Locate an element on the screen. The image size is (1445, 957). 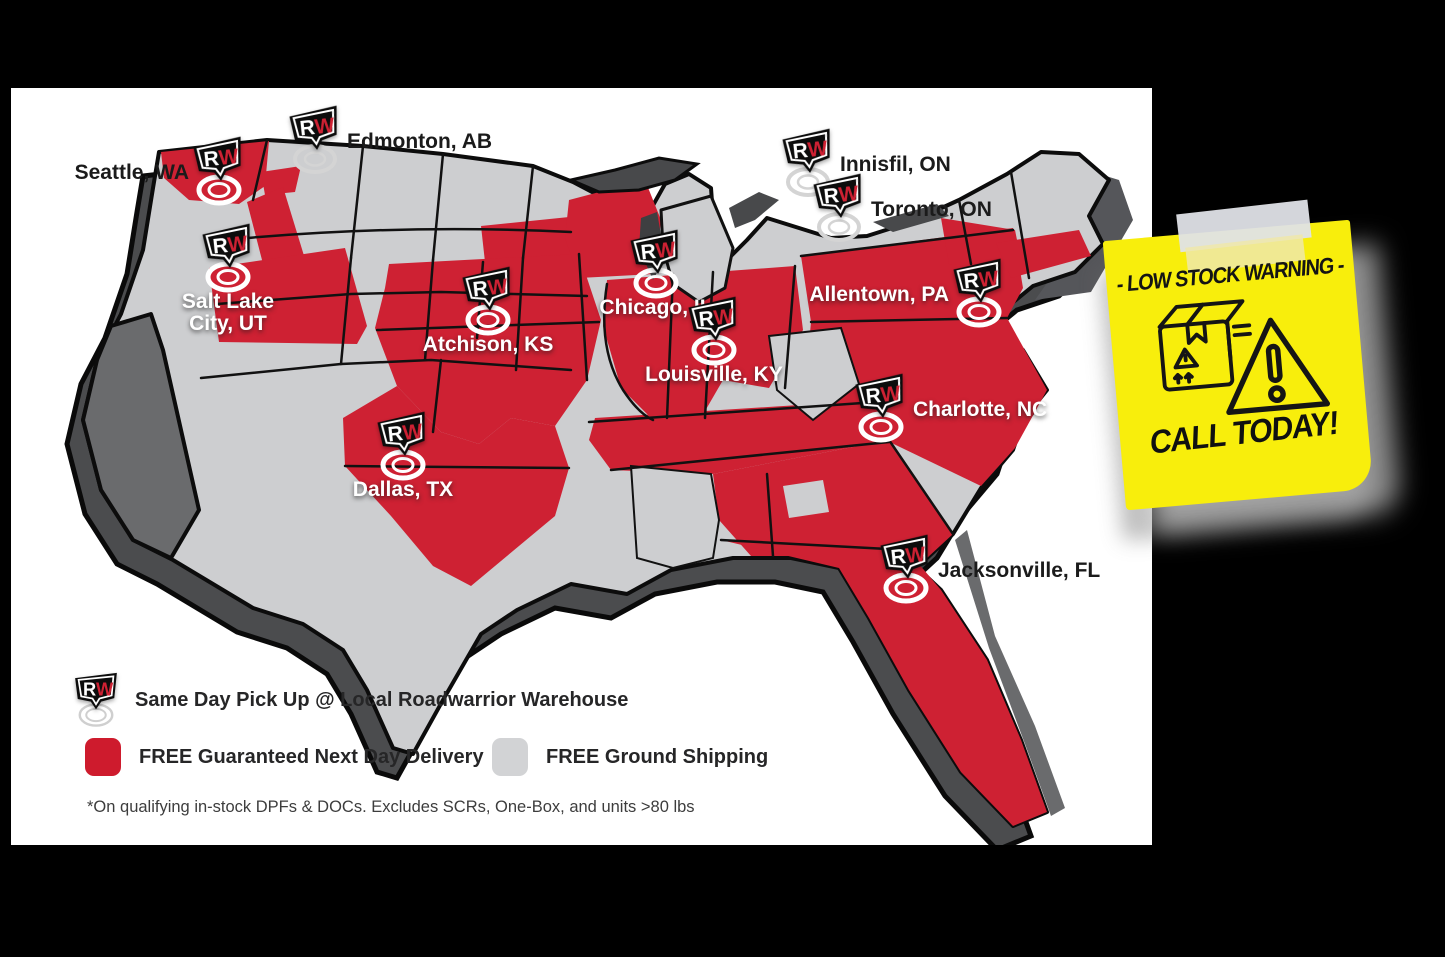
florida-shadow is located at coordinates (1010, 673).